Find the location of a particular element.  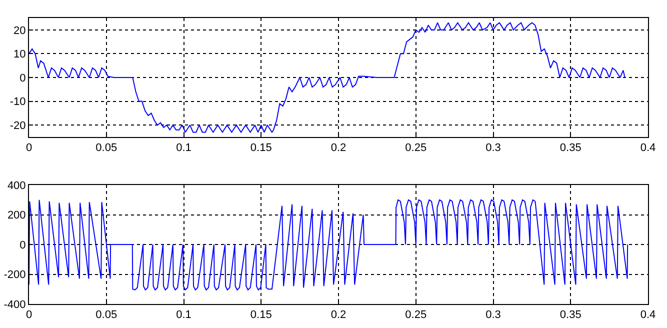

y-tick-label: 10 is located at coordinates (20, 54).